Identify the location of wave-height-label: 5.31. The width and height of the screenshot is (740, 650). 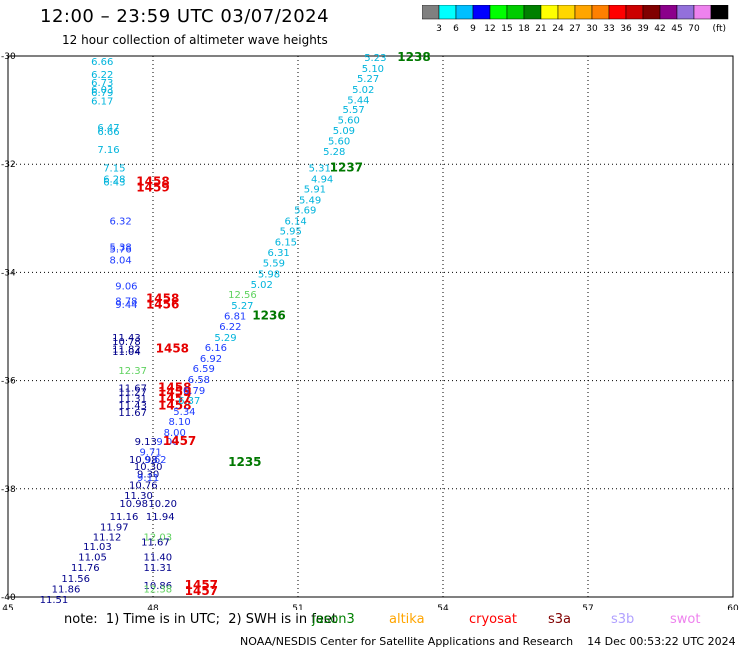
(320, 168).